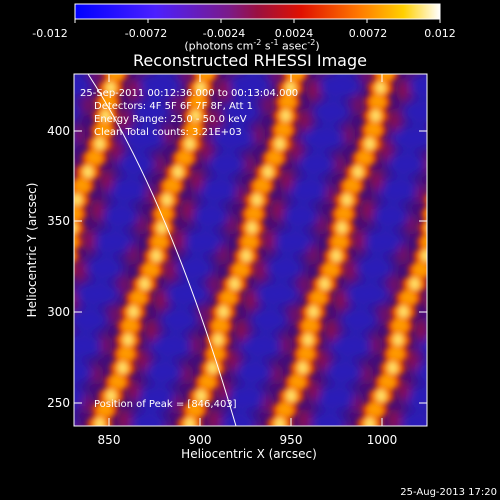  What do you see at coordinates (200, 440) in the screenshot?
I see `x-tick-label: 900` at bounding box center [200, 440].